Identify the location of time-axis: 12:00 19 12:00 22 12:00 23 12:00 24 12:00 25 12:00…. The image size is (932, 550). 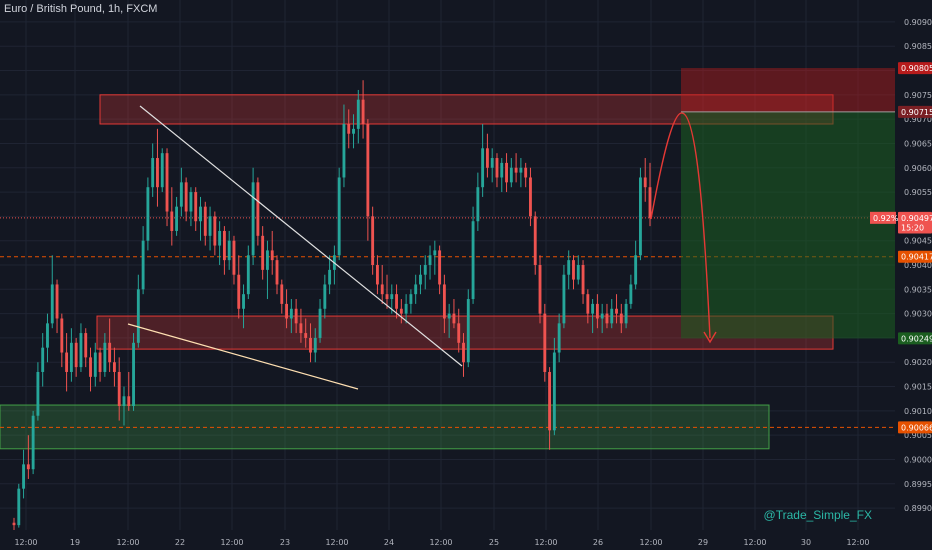
(441, 542).